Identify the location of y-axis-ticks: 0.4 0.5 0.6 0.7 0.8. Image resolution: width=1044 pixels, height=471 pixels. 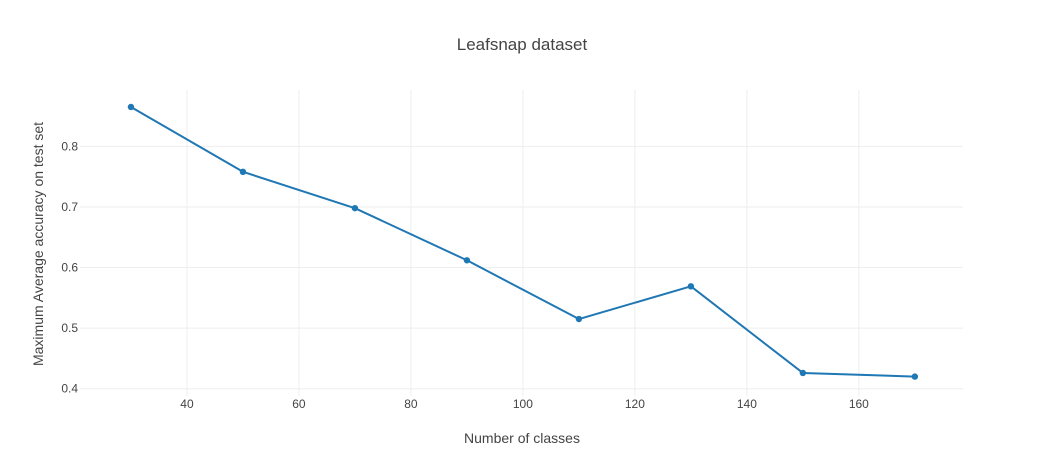
(69, 267).